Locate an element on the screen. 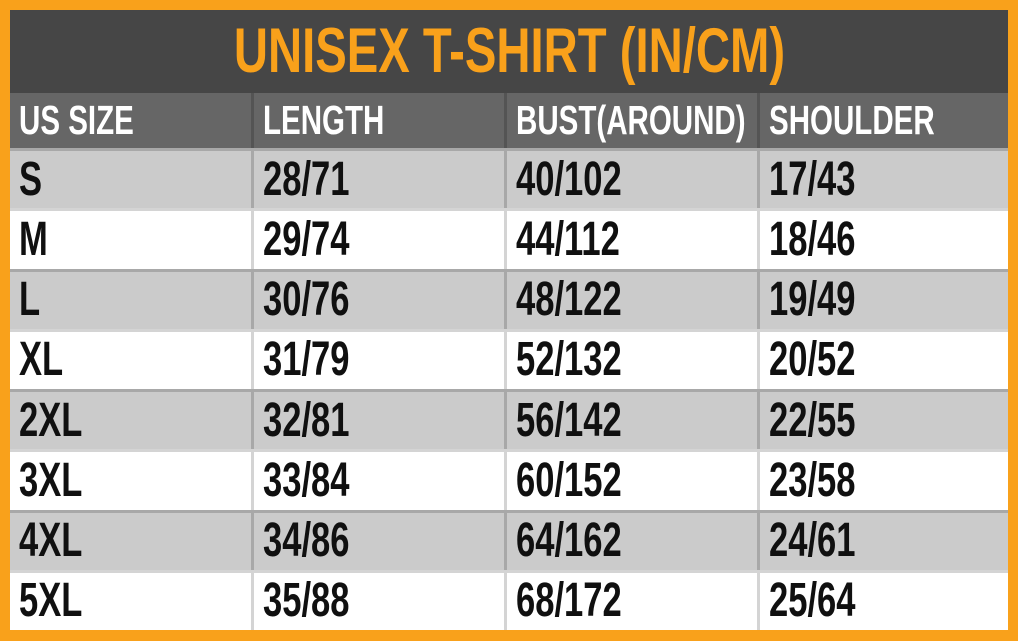 This screenshot has height=641, width=1018. cell-size: M is located at coordinates (132, 240).